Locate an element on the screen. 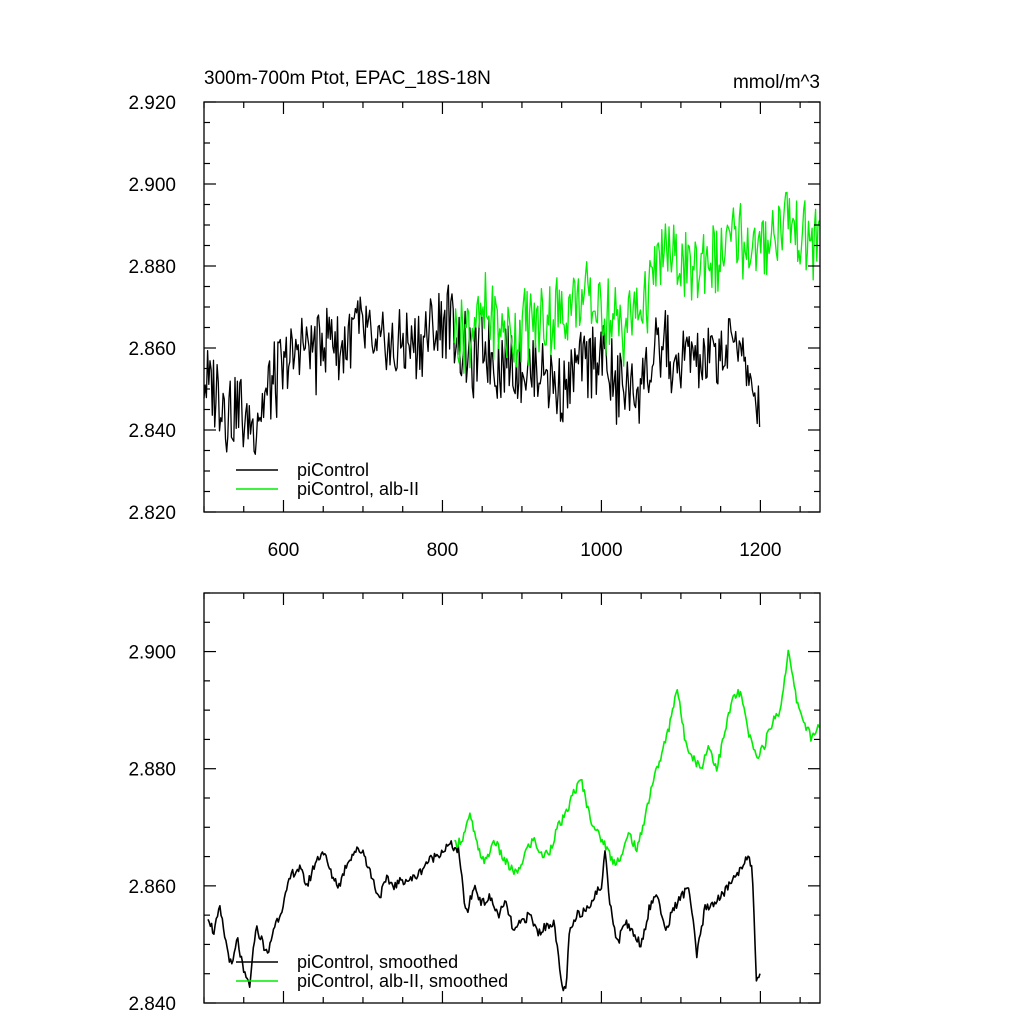 The width and height of the screenshot is (1024, 1024). legend-label: piControl, alb-II, smoothed is located at coordinates (402, 981).